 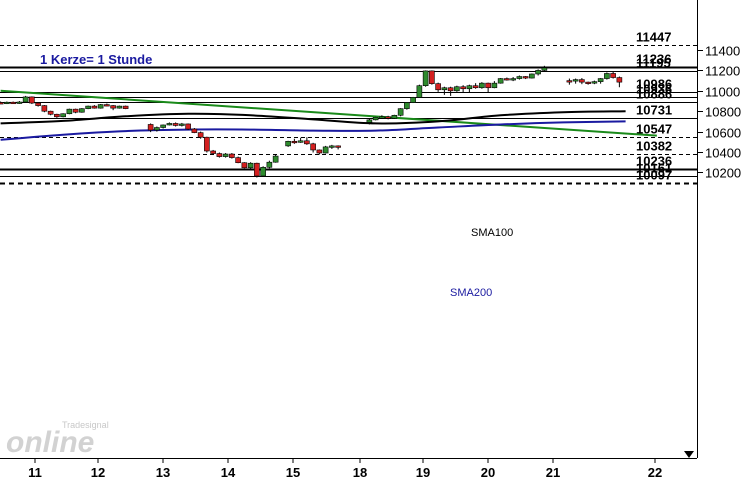 I want to click on level-label-10236: 10236, so click(x=654, y=161).